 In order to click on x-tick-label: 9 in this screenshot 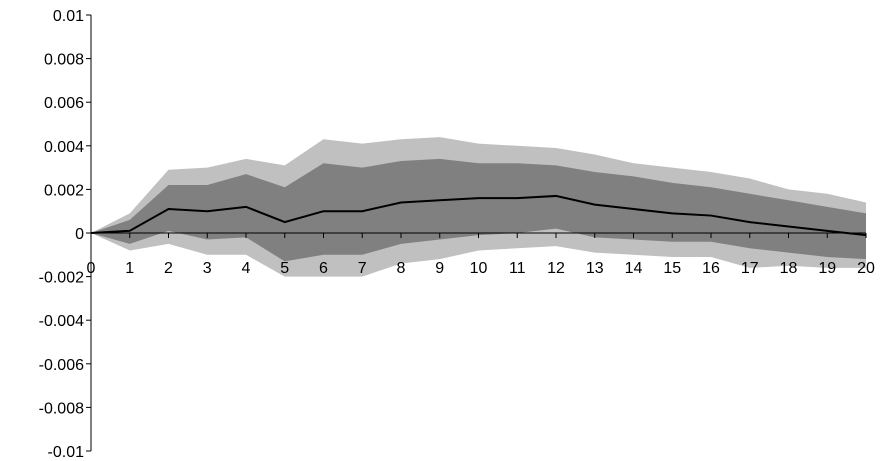, I will do `click(439, 268)`.